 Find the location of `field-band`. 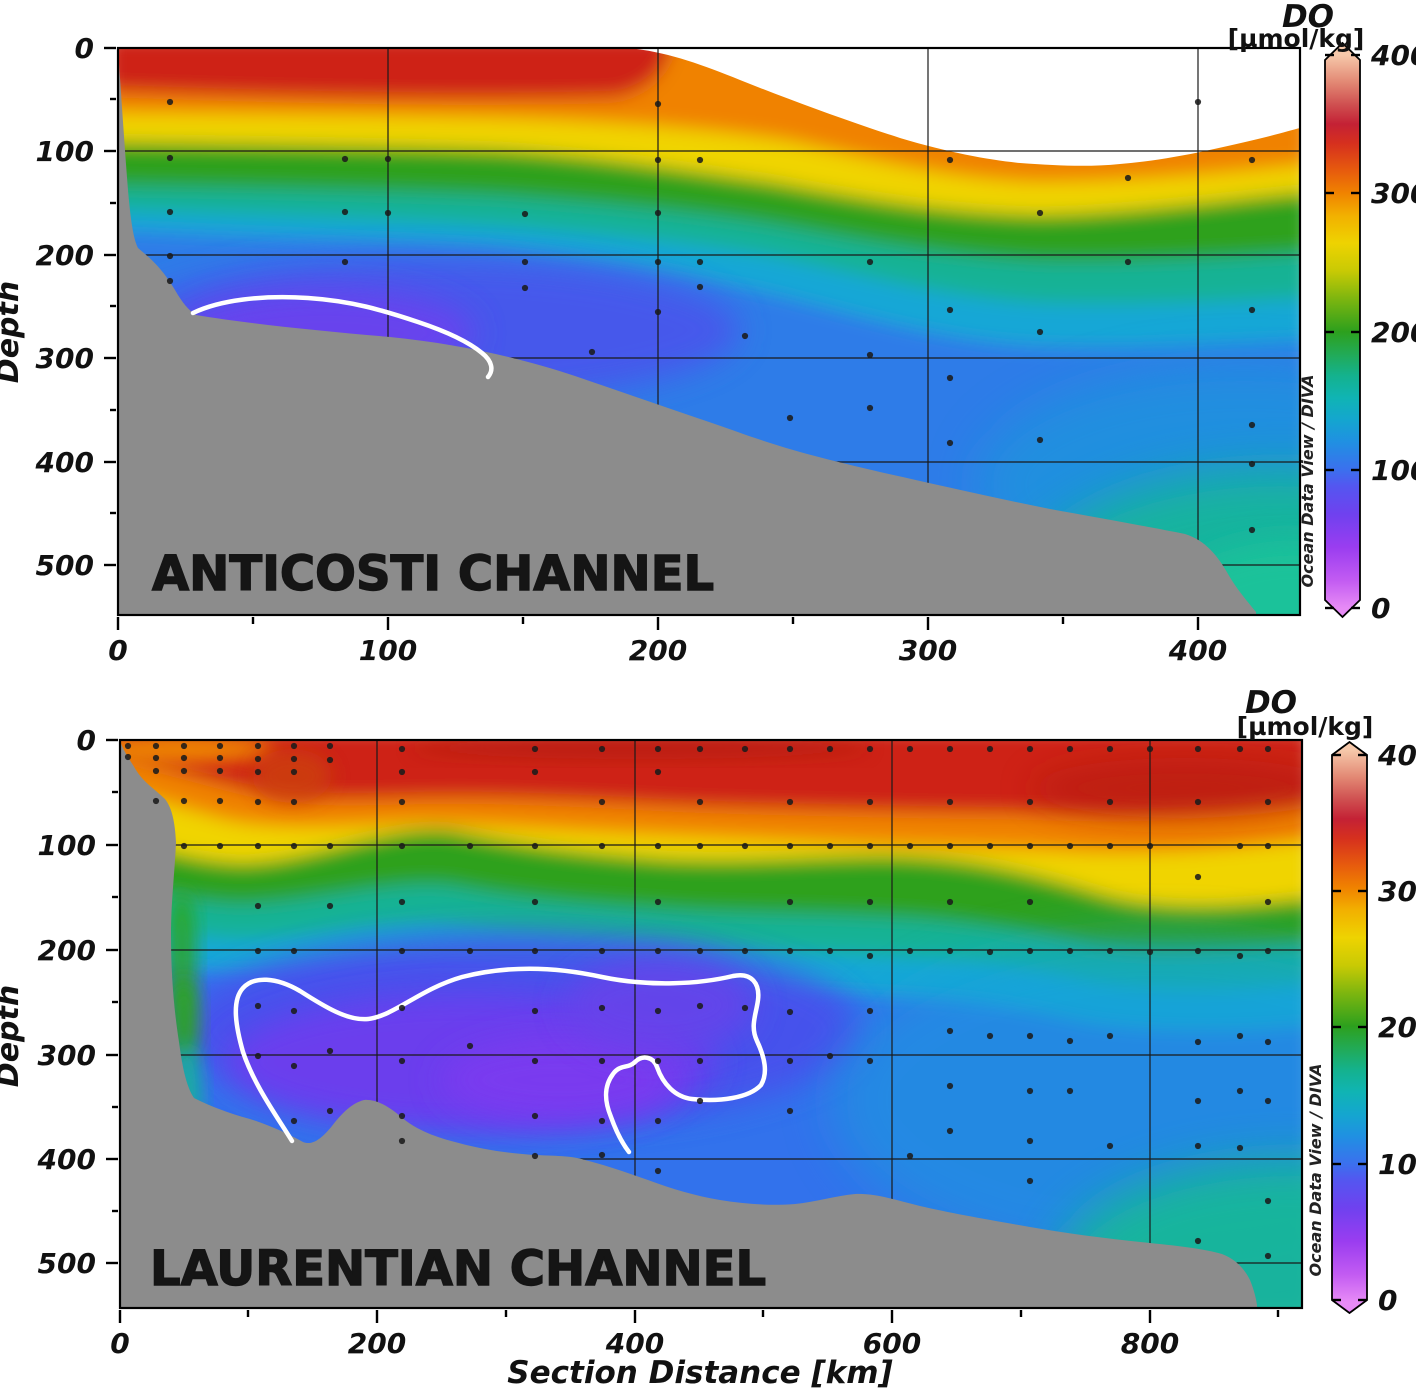

field-band is located at coordinates (711, 778).